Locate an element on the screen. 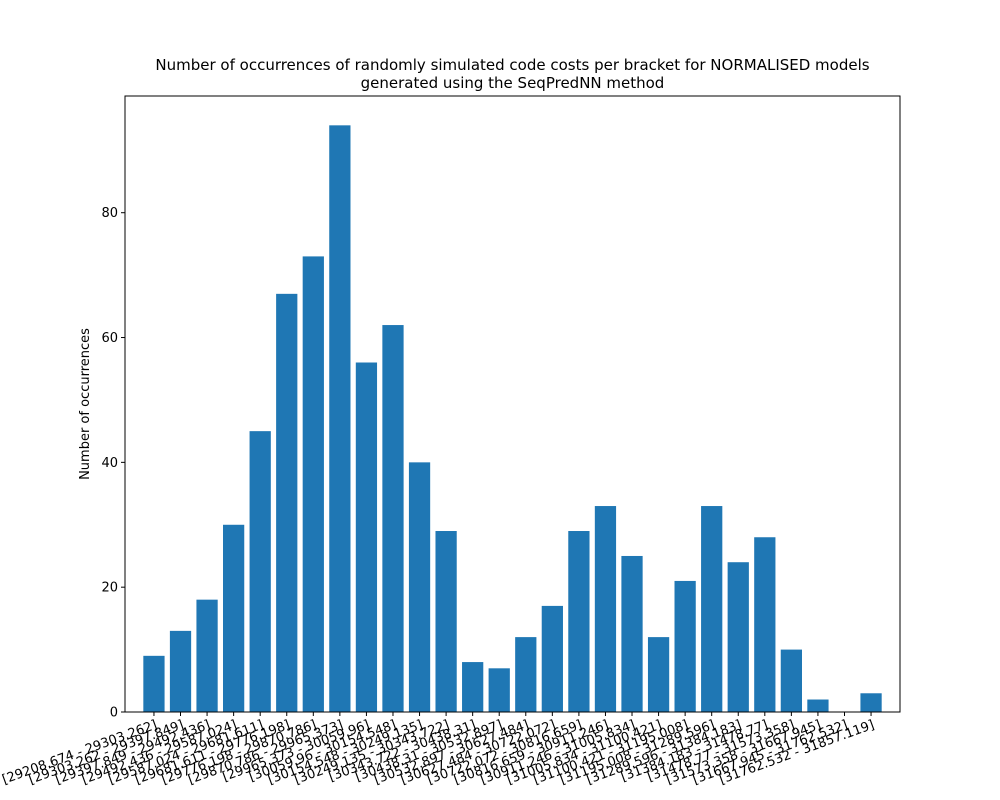 The width and height of the screenshot is (1000, 800). y-axis-label: Number of occurrences is located at coordinates (85, 404).